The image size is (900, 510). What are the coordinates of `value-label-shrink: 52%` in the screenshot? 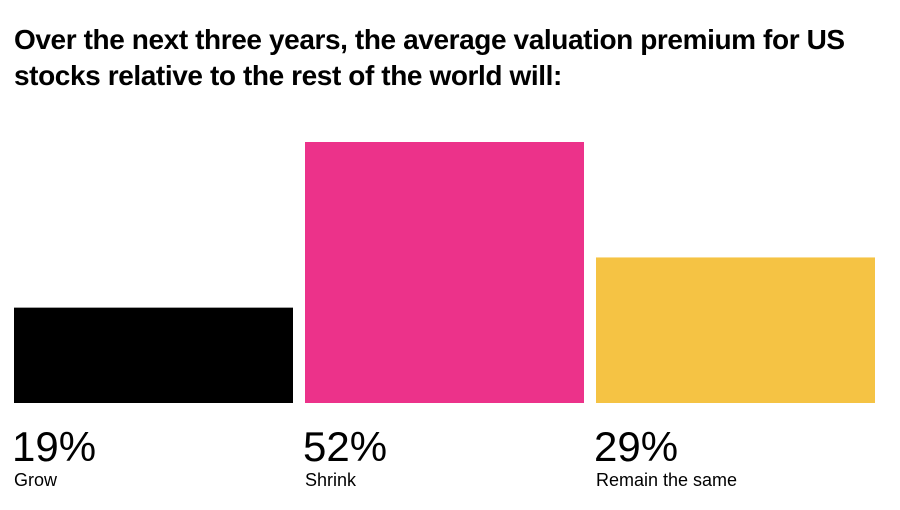 It's located at (345, 446).